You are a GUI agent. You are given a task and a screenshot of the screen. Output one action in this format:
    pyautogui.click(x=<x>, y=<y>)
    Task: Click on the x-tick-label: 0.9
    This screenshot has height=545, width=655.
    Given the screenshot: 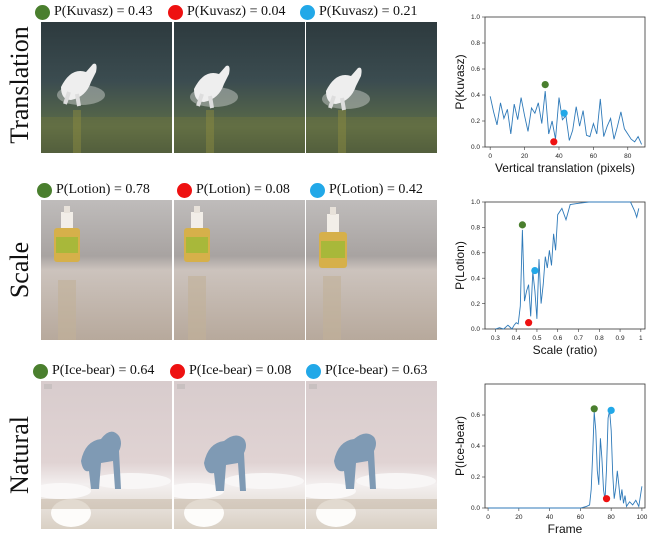 What is the action you would take?
    pyautogui.click(x=620, y=338)
    